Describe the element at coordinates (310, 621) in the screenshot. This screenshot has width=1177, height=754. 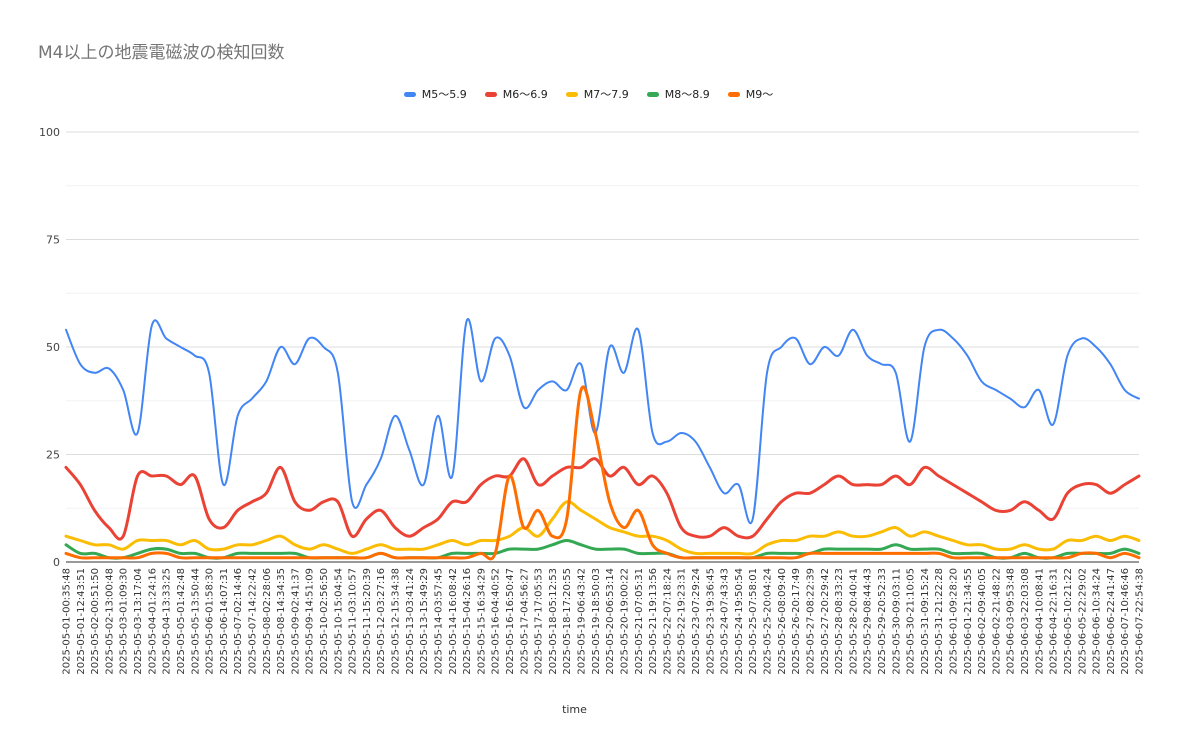
I see `x-tick-label: 2025-05-09-14:51:09` at that location.